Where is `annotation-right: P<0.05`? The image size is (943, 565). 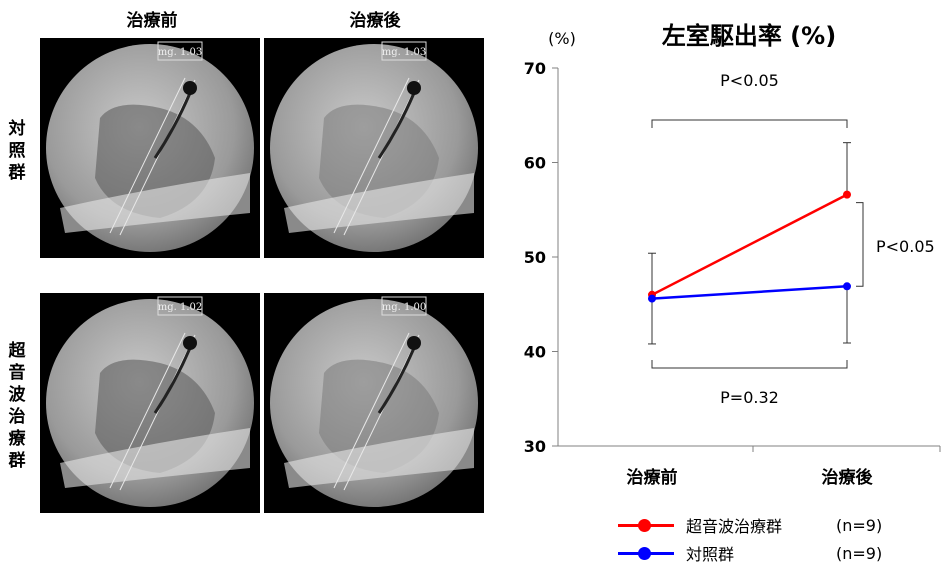
annotation-right: P<0.05 is located at coordinates (905, 246).